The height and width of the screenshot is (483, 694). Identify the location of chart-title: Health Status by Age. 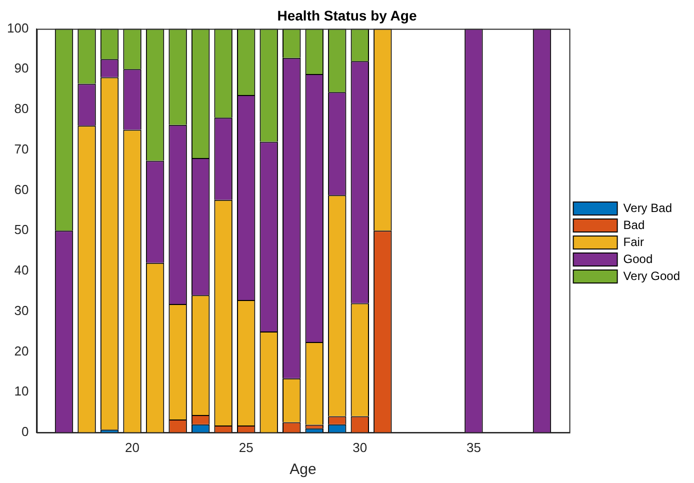
(347, 15).